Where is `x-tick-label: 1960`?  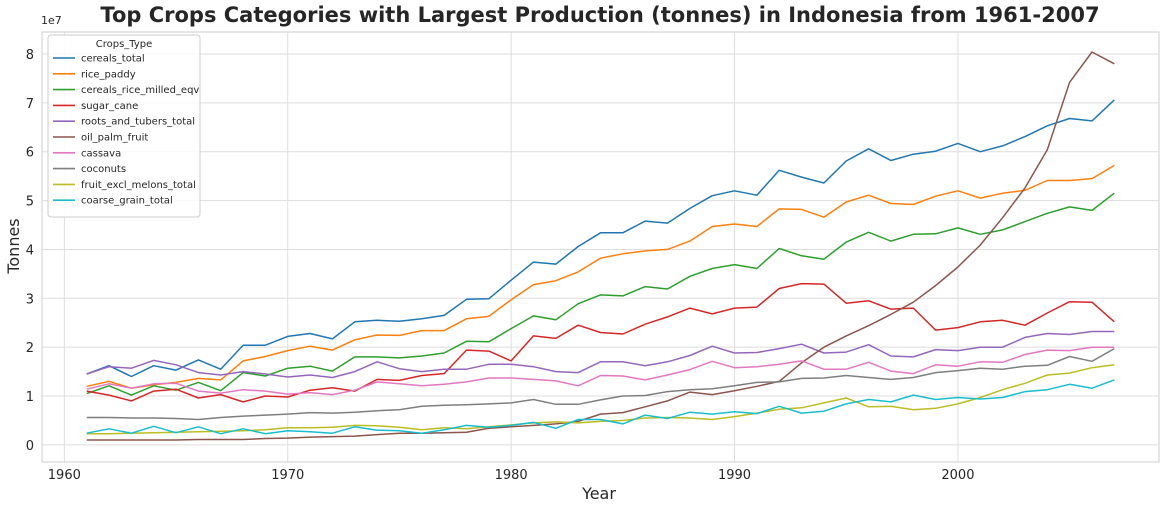 x-tick-label: 1960 is located at coordinates (64, 475).